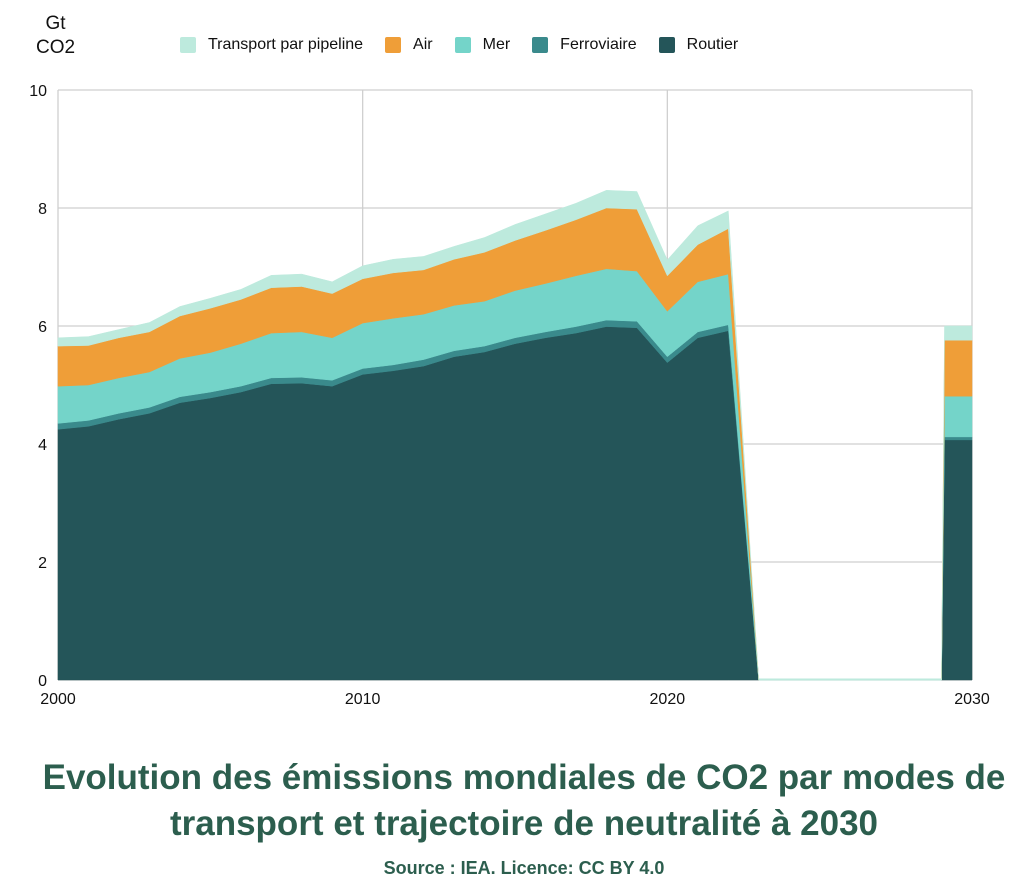 The width and height of the screenshot is (1018, 894). I want to click on legend-item: Ferroviaire, so click(584, 45).